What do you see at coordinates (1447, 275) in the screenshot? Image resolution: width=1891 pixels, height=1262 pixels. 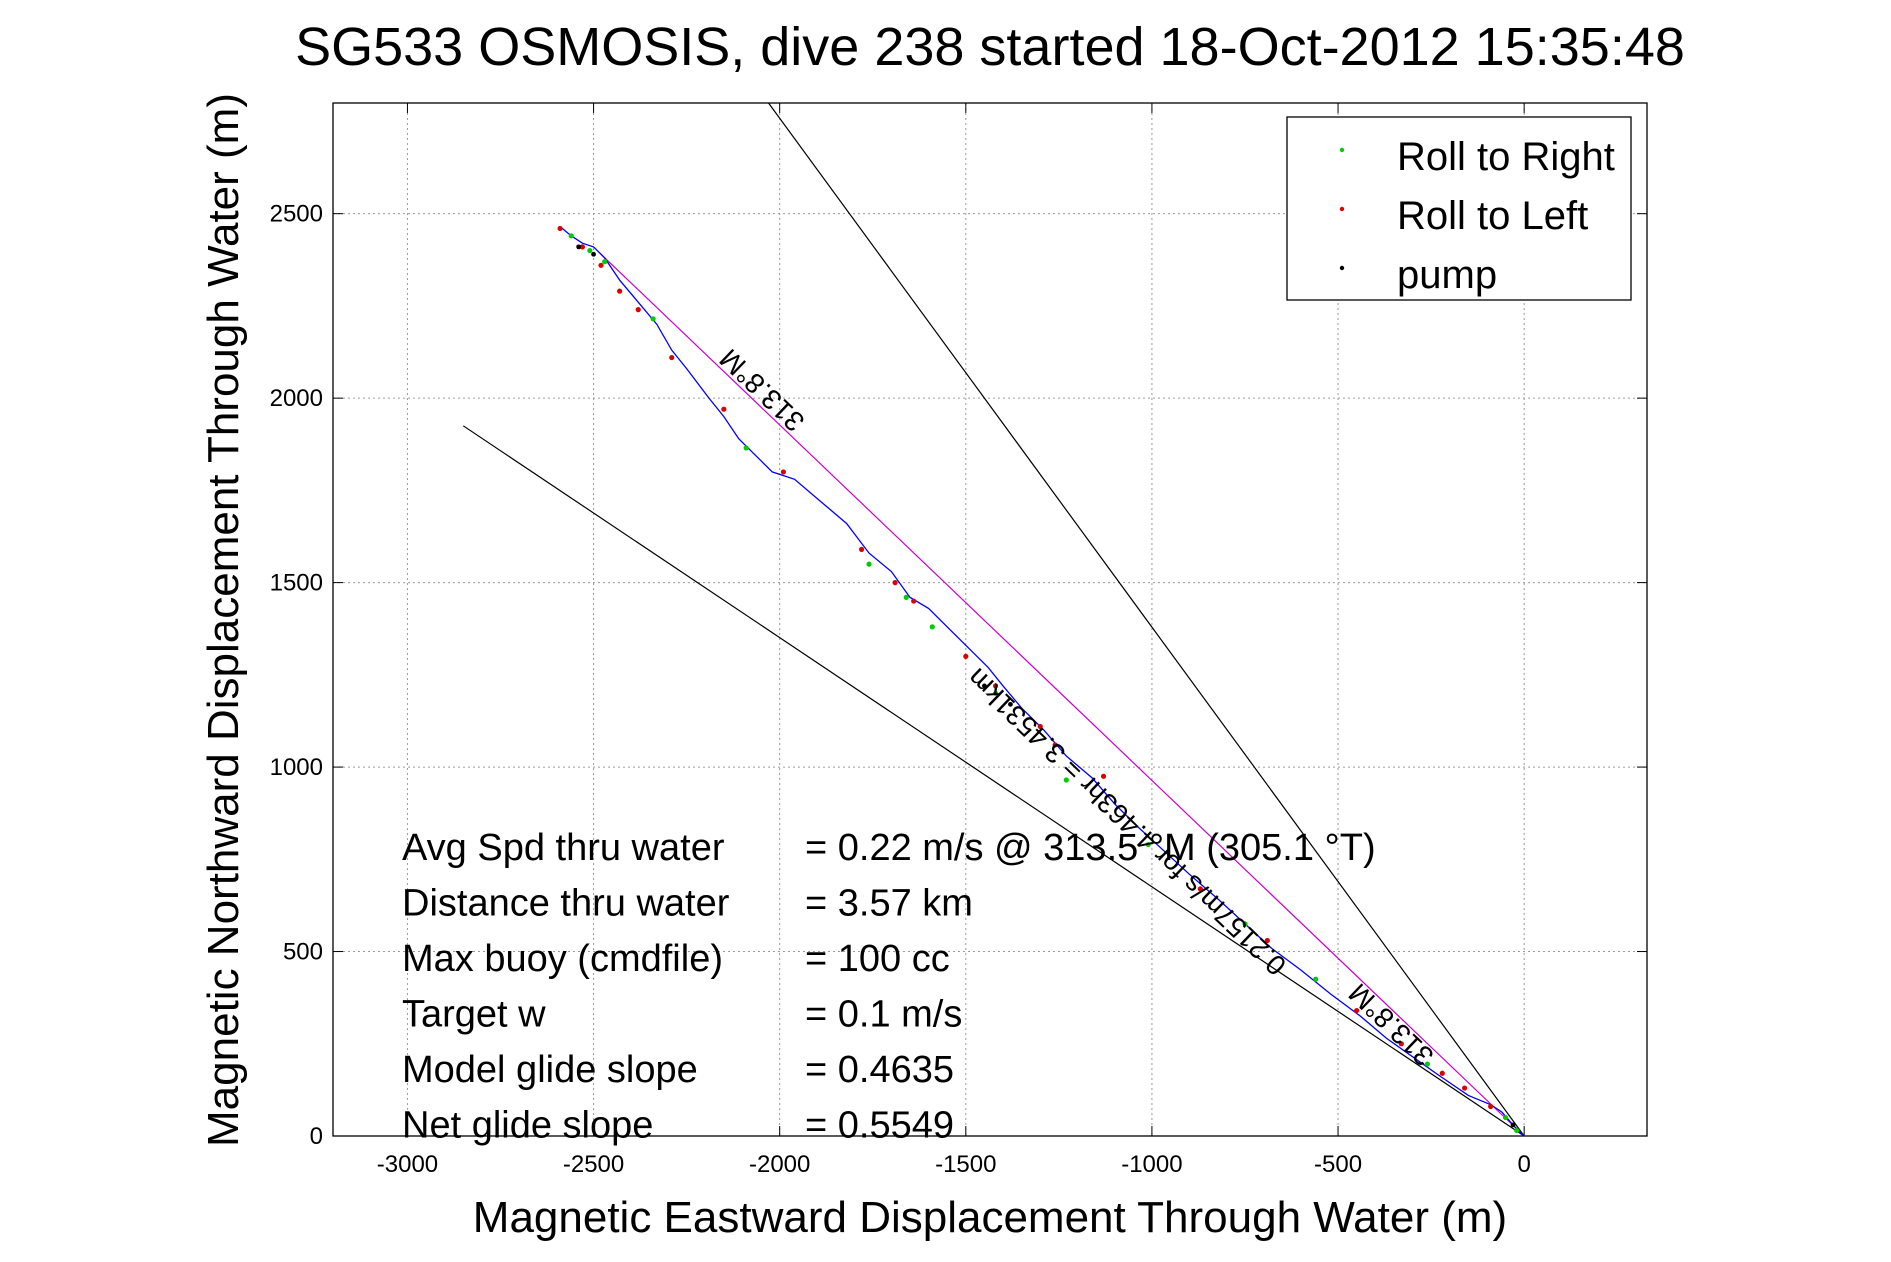 I see `legend-label-pump: pump` at bounding box center [1447, 275].